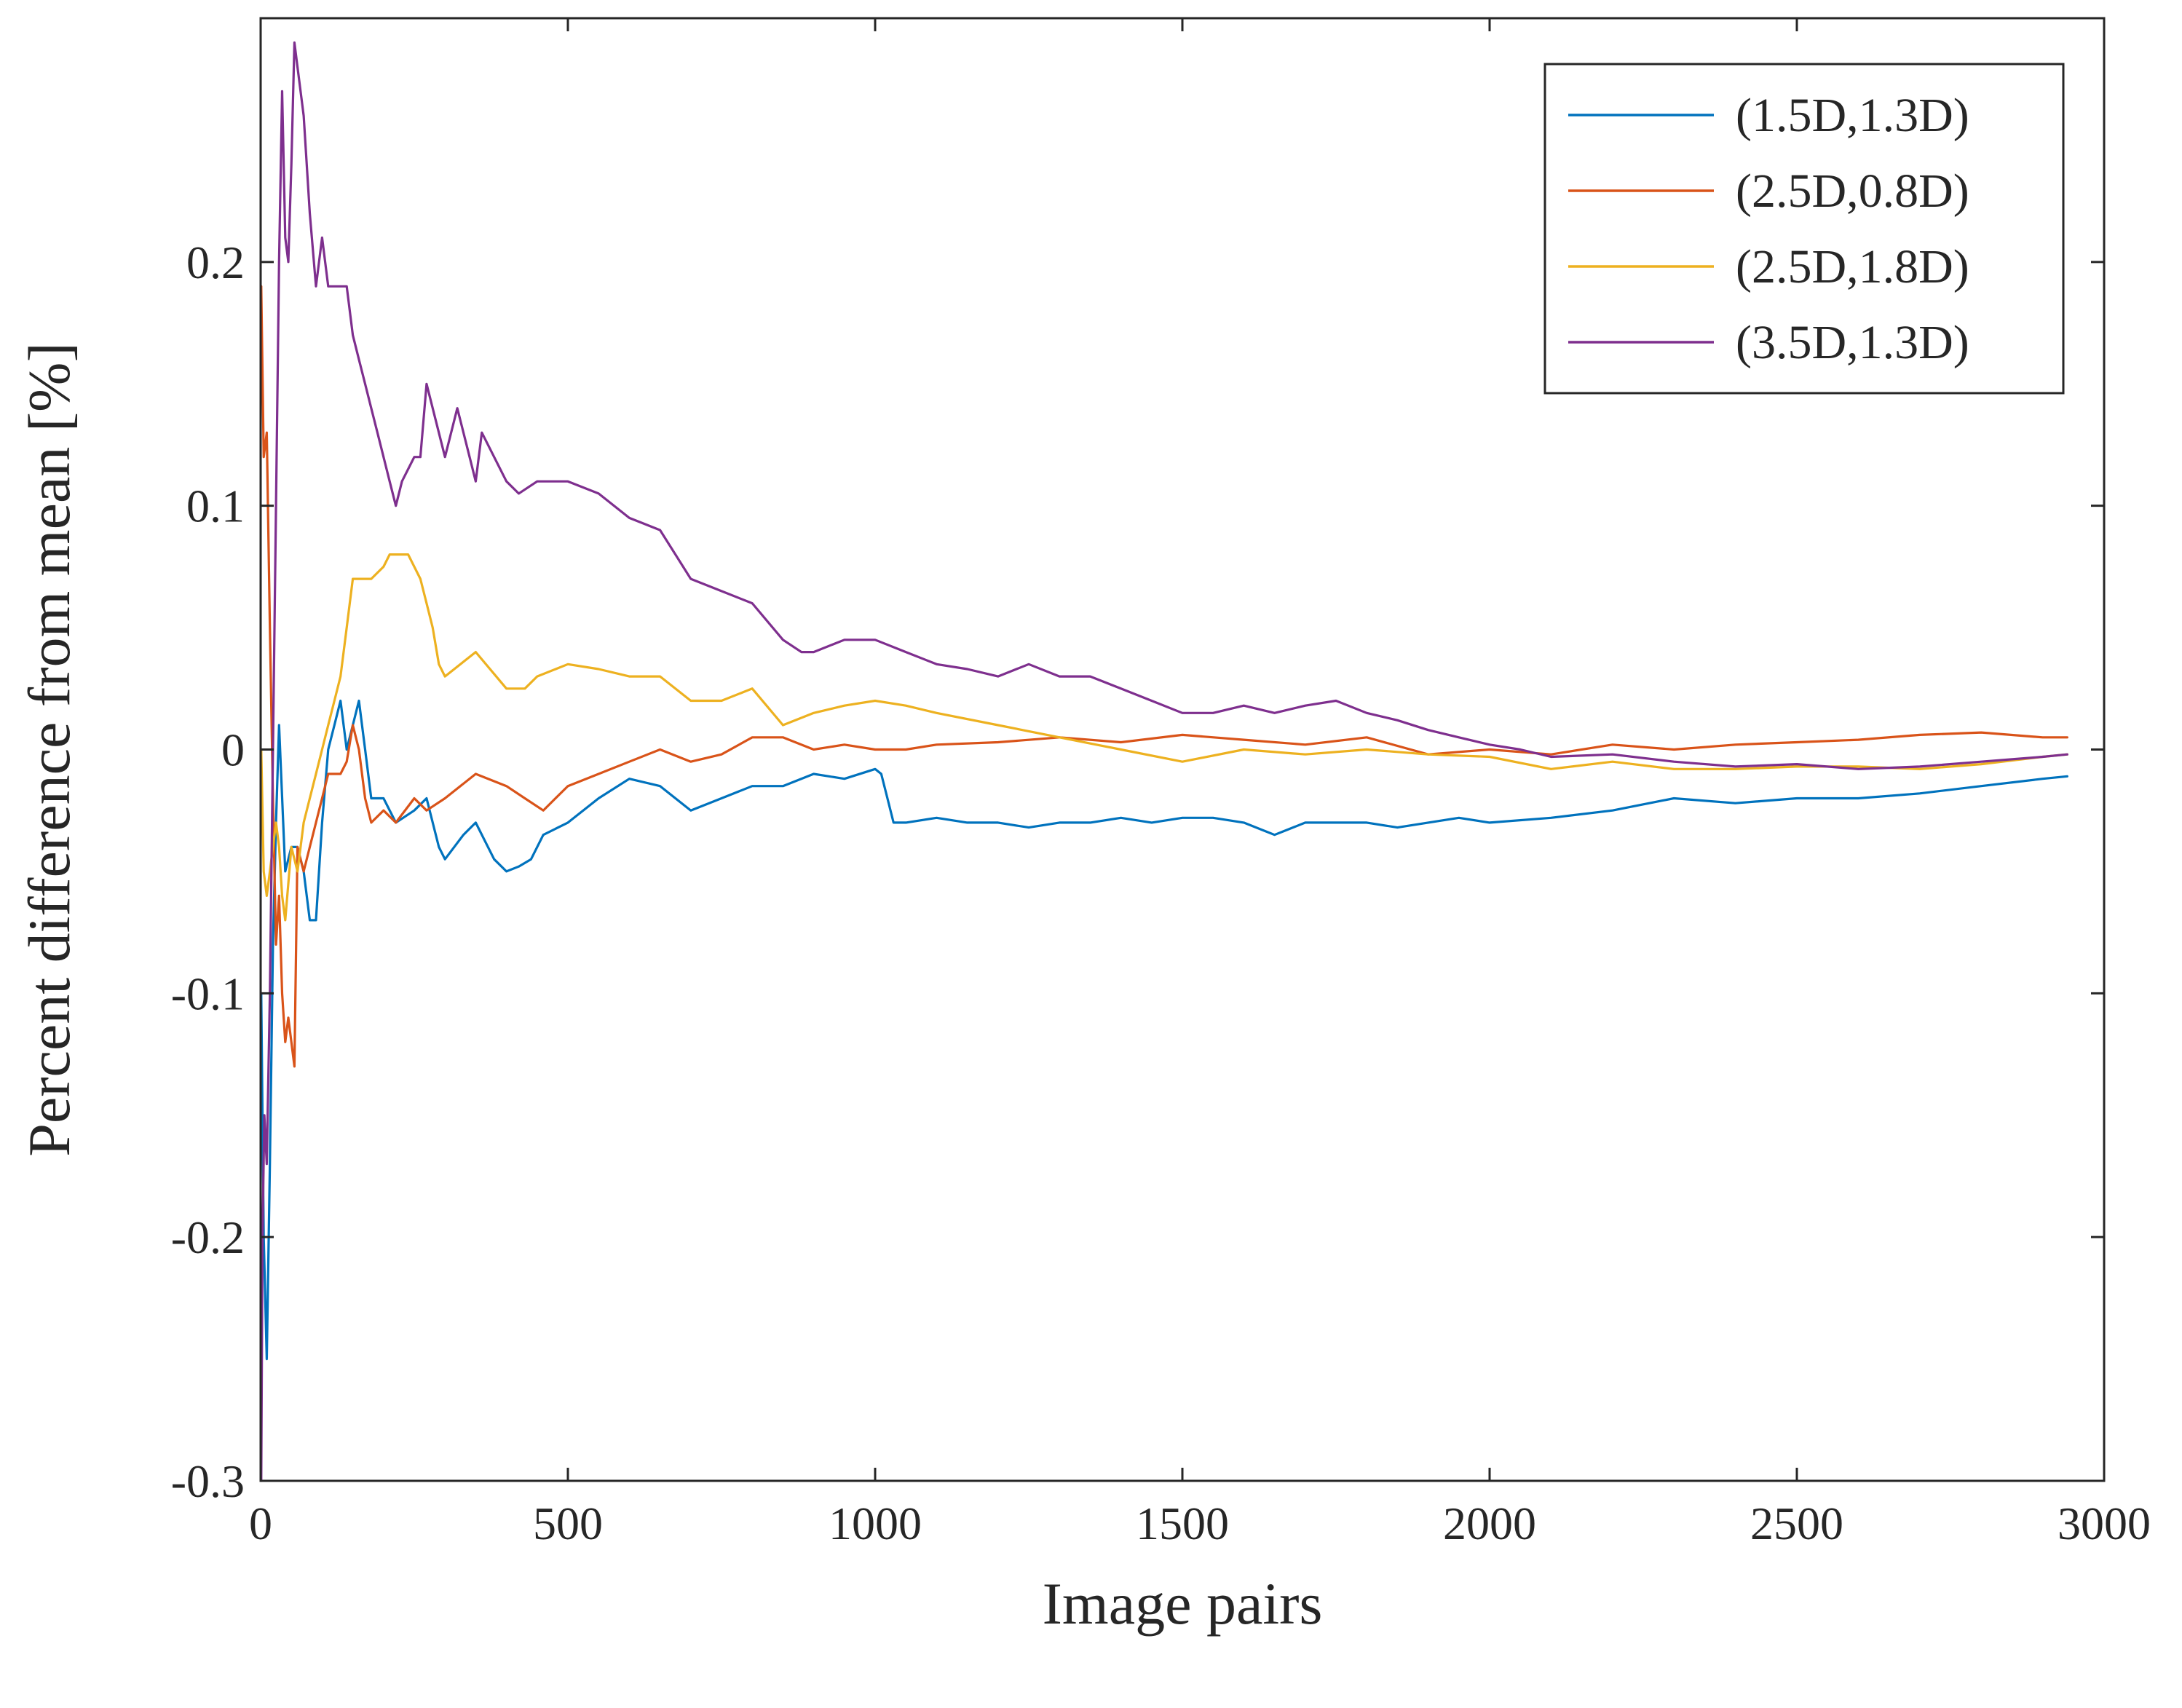  I want to click on legend-box, so click(1804, 229).